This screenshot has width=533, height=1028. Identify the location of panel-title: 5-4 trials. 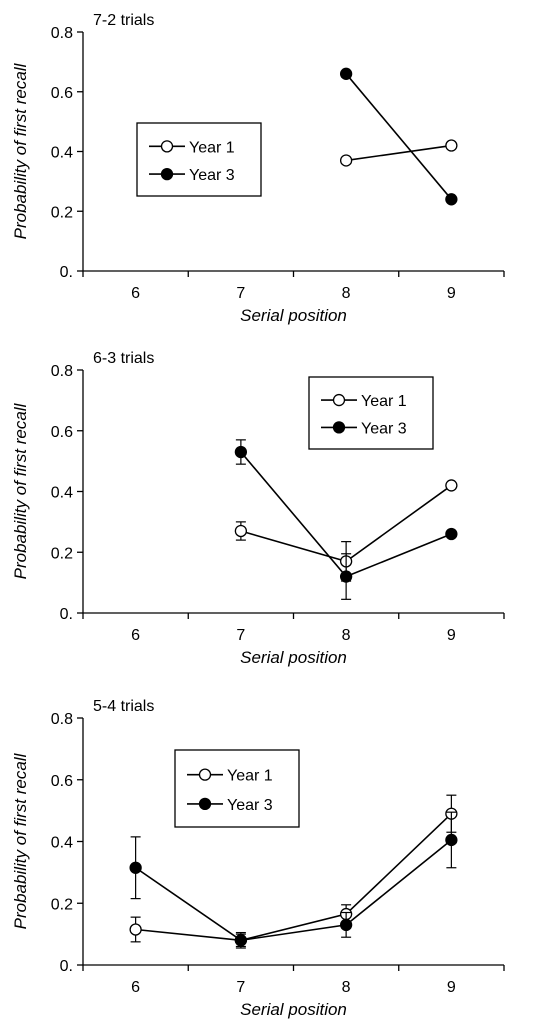
(123, 706).